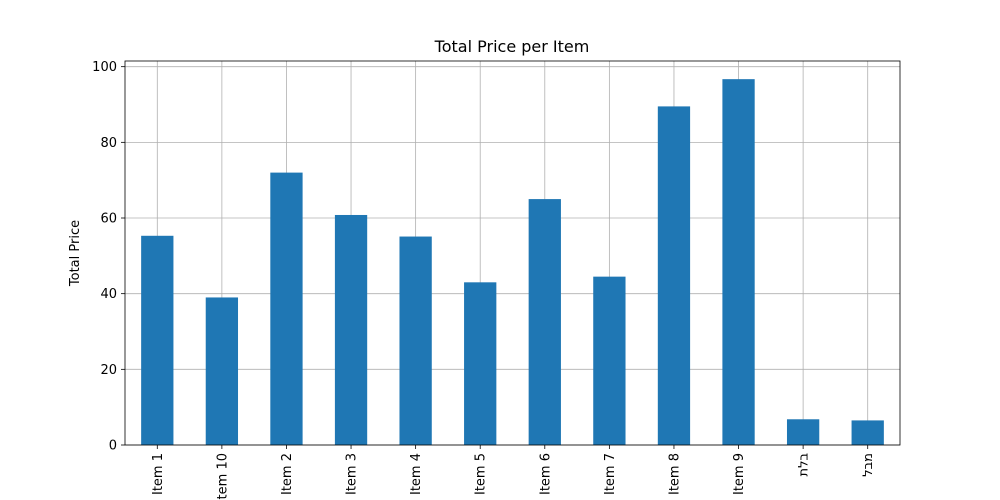 The width and height of the screenshot is (1000, 500). What do you see at coordinates (739, 474) in the screenshot?
I see `x-tick-label: Item 9` at bounding box center [739, 474].